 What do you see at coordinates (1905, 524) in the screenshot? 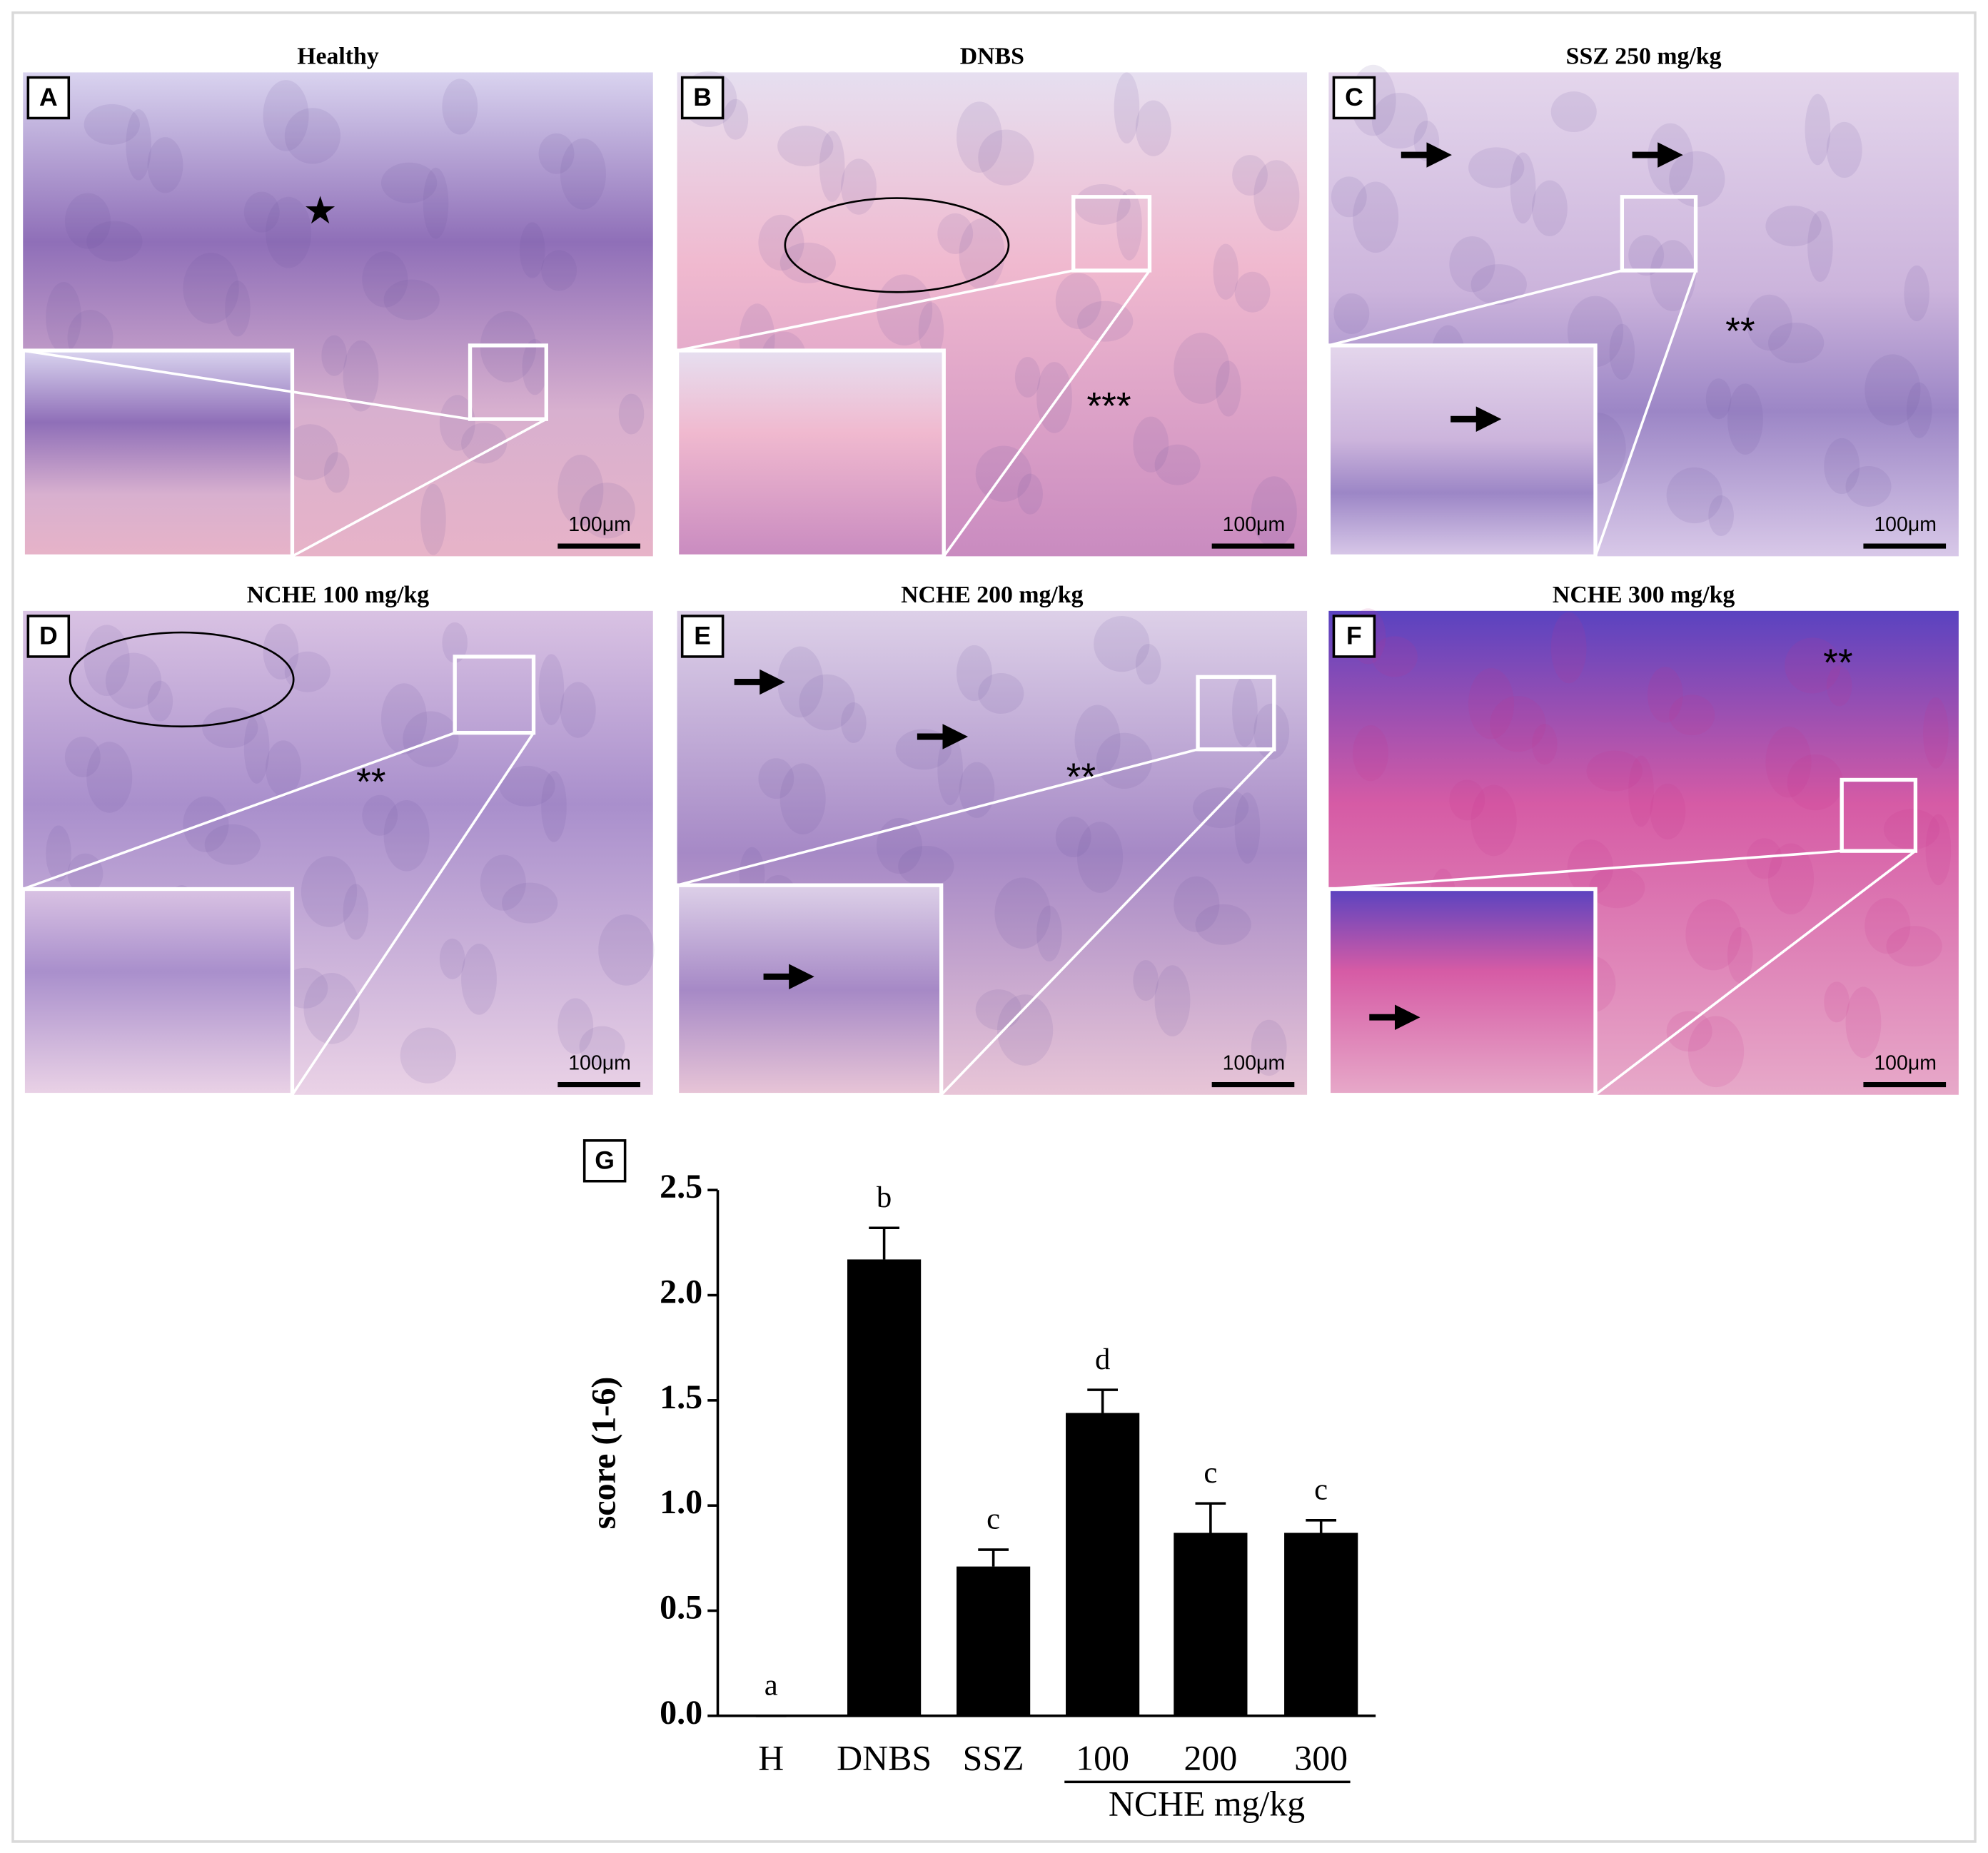
I see `scale-label: 100μm` at bounding box center [1905, 524].